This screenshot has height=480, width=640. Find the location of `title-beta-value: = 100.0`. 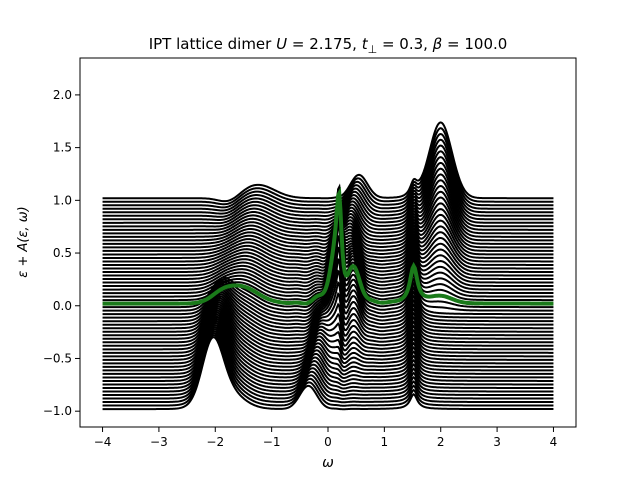

title-beta-value: = 100.0 is located at coordinates (474, 44).